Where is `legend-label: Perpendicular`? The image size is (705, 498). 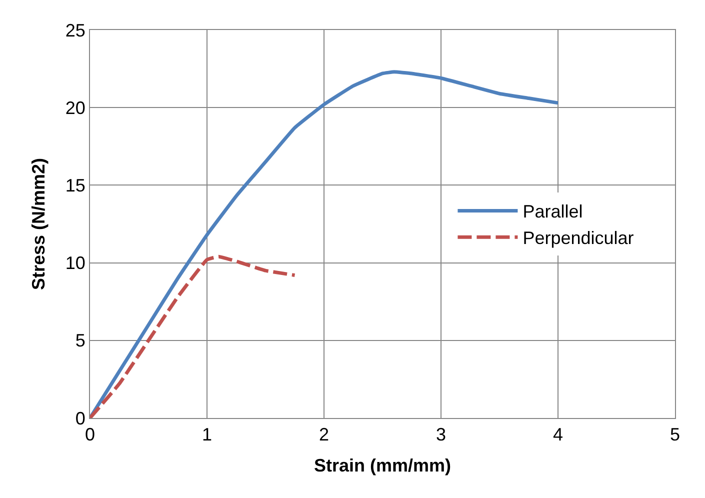
legend-label: Perpendicular is located at coordinates (578, 238).